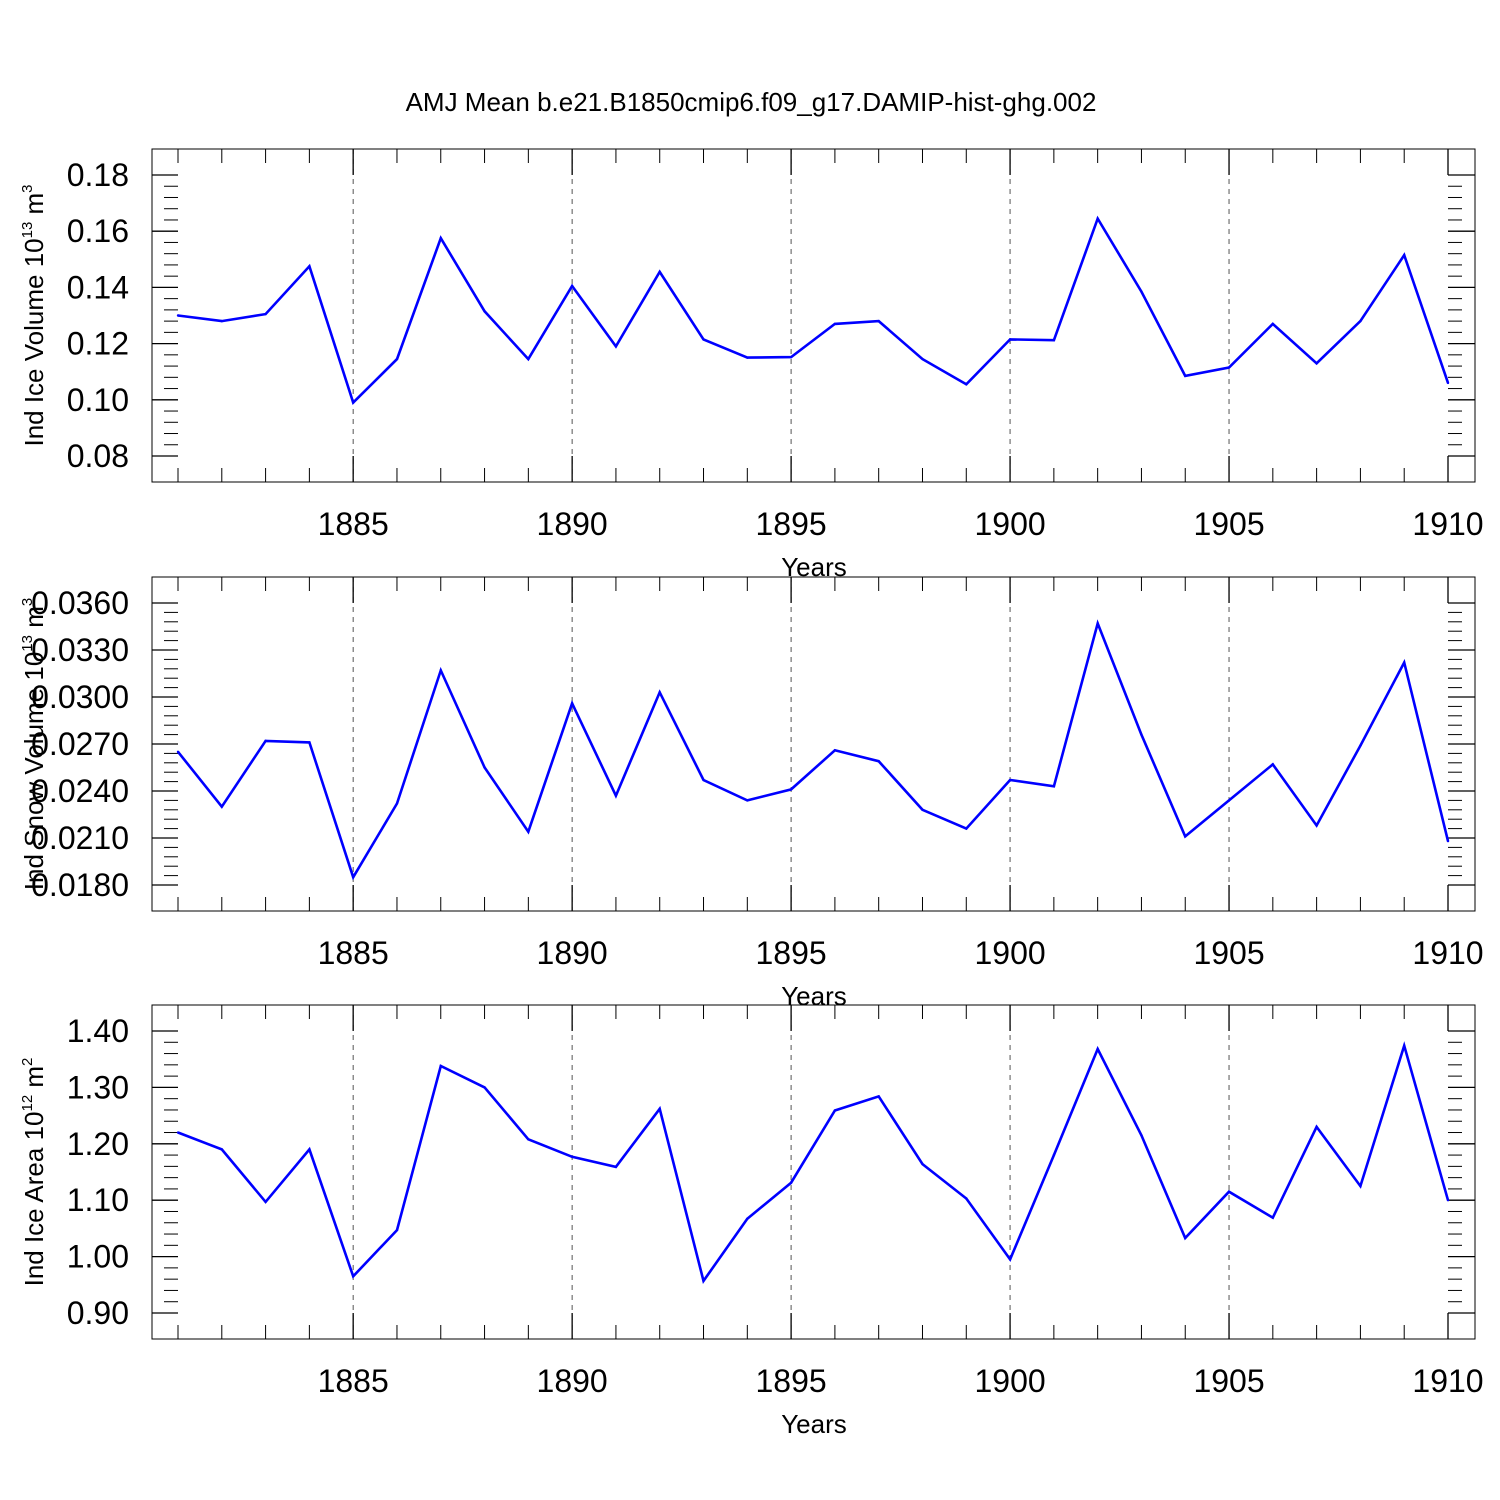  Describe the element at coordinates (98, 1200) in the screenshot. I see `y-tick-label: 1.10` at that location.